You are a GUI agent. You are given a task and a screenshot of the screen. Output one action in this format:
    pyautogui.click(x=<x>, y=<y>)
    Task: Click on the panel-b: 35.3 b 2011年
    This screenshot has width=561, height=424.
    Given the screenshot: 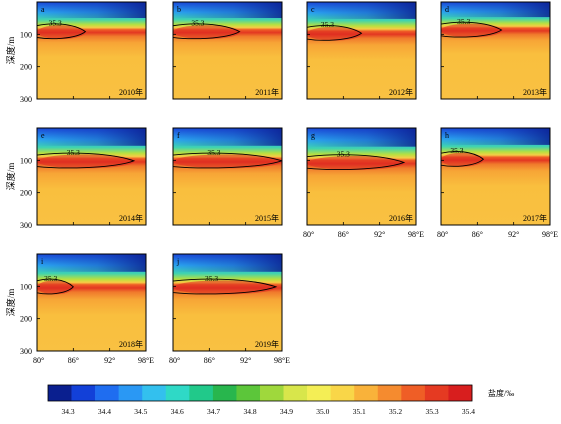 What is the action you would take?
    pyautogui.click(x=227, y=50)
    